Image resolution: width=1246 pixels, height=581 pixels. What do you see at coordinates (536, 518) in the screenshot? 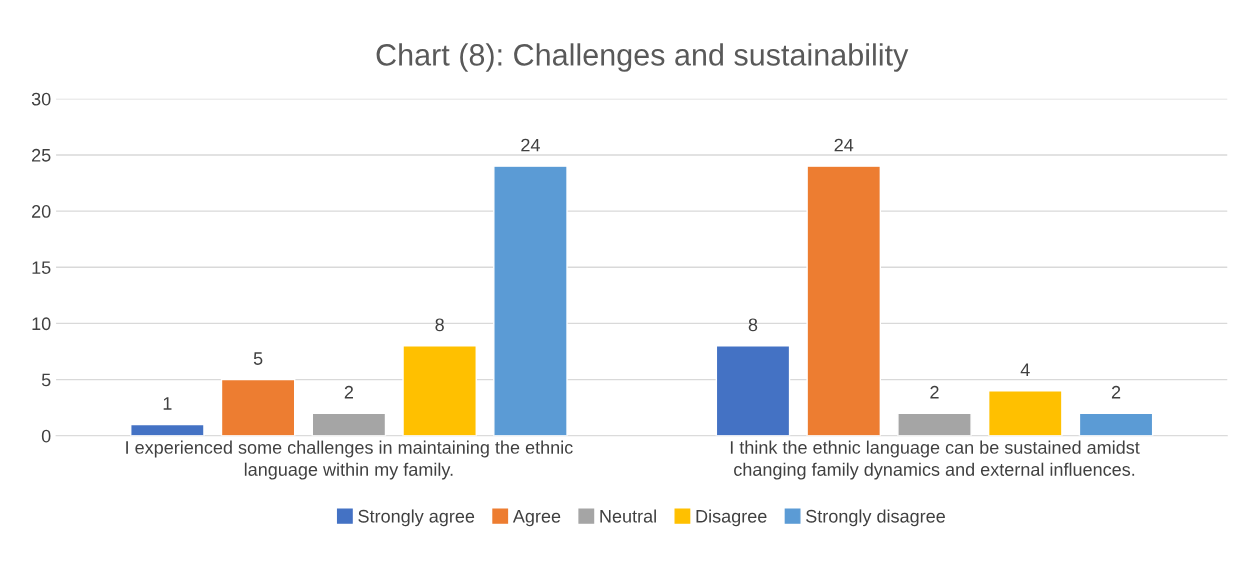
I see `legend-label: Agree` at bounding box center [536, 518].